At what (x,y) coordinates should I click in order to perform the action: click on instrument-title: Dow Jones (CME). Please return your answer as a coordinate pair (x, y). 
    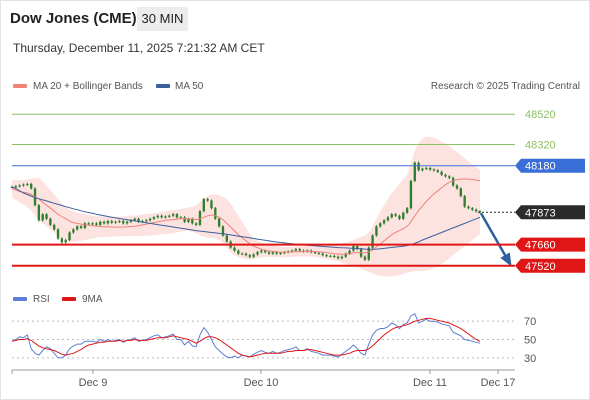
    Looking at the image, I should click on (73, 18).